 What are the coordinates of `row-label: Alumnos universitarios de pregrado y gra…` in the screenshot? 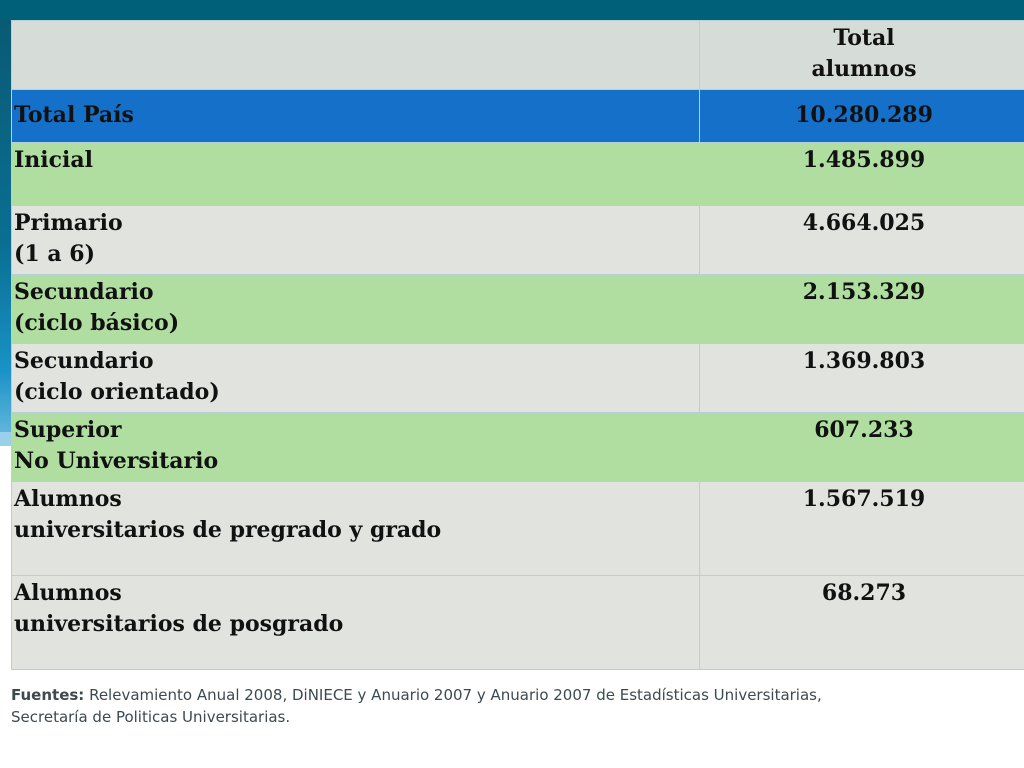 It's located at (355, 528).